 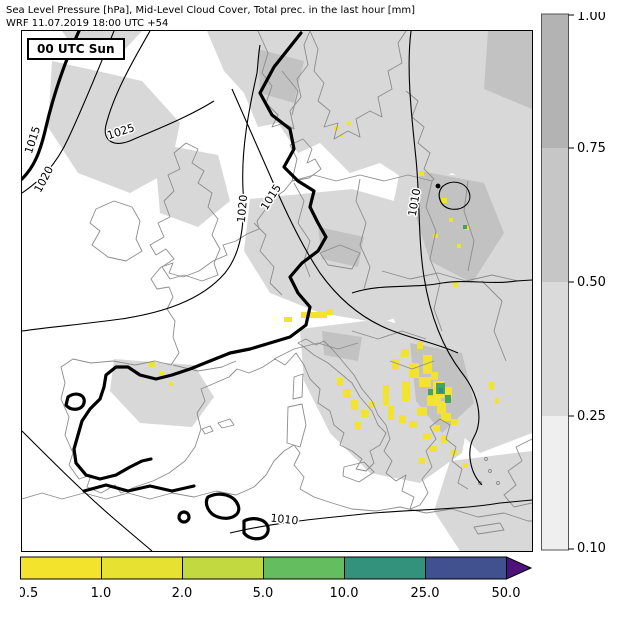 I want to click on valid-time-label: 00 UTC Sun, so click(x=76, y=49).